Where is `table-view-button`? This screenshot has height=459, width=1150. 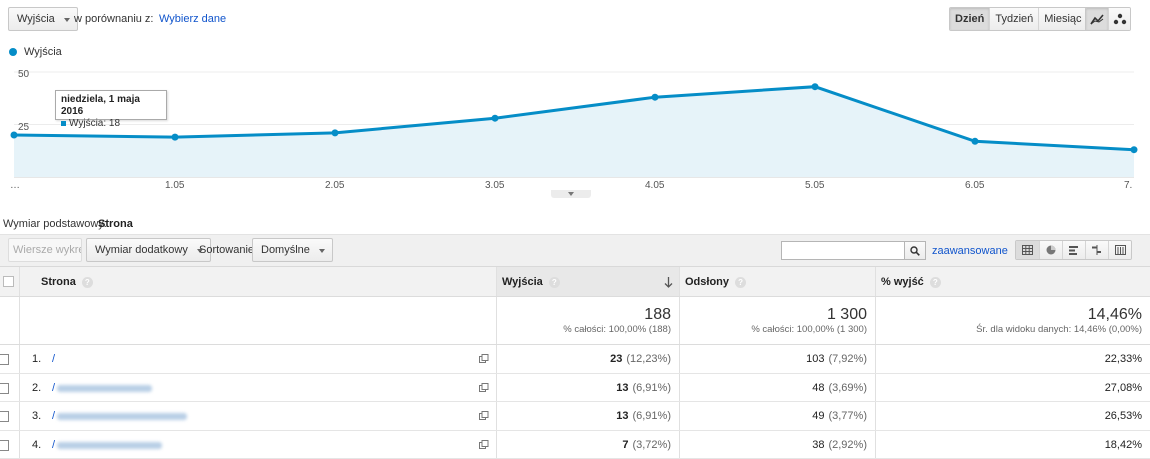 table-view-button is located at coordinates (1027, 250).